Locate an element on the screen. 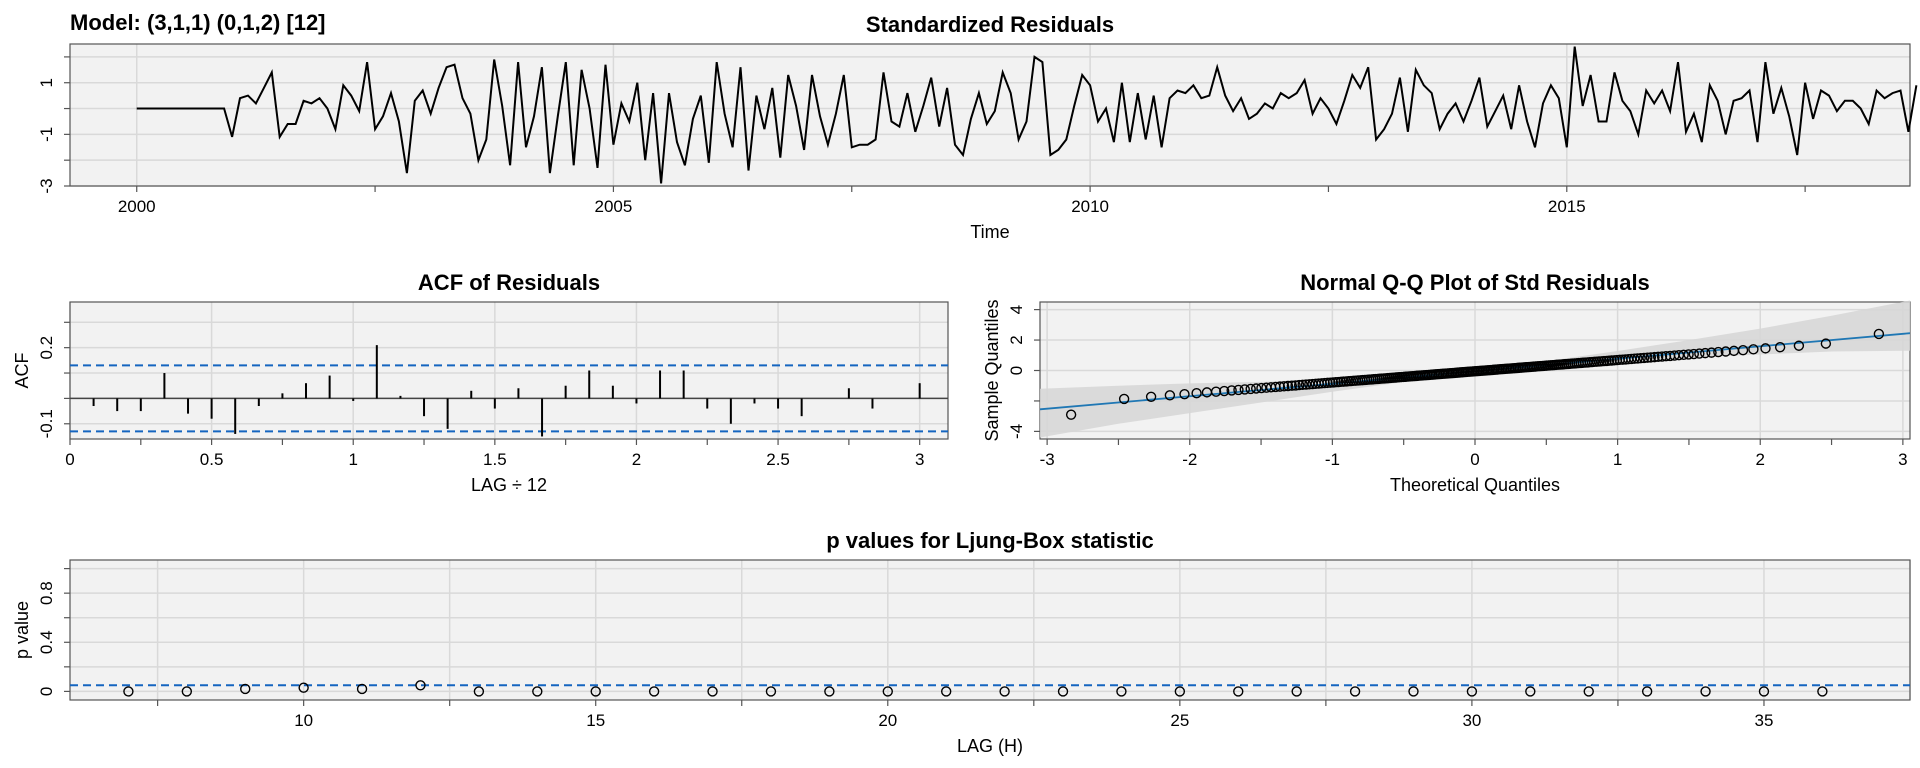 Image resolution: width=1920 pixels, height=768 pixels. x-tick-label: 15 is located at coordinates (595, 720).